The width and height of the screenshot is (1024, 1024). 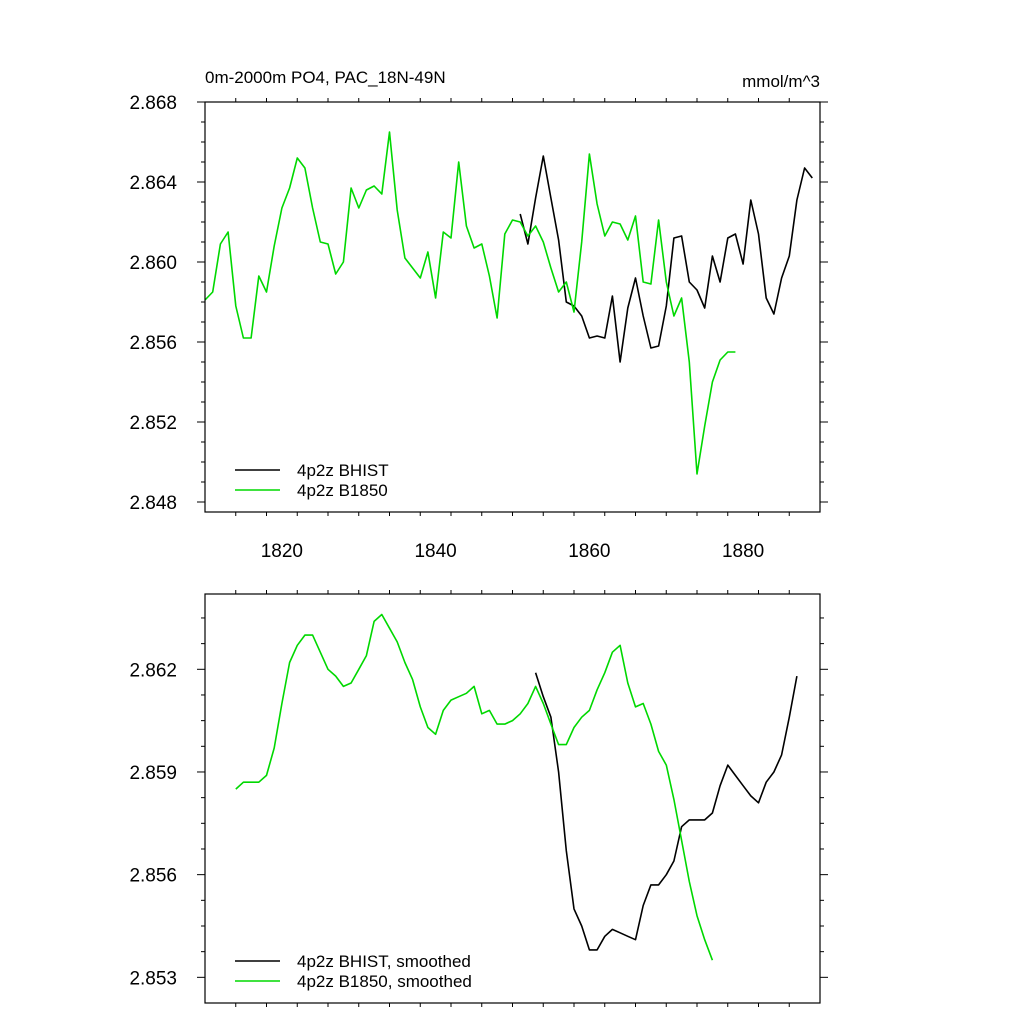 I want to click on bottom-legend-label-b1850: 4p2z B1850, smoothed, so click(x=384, y=981).